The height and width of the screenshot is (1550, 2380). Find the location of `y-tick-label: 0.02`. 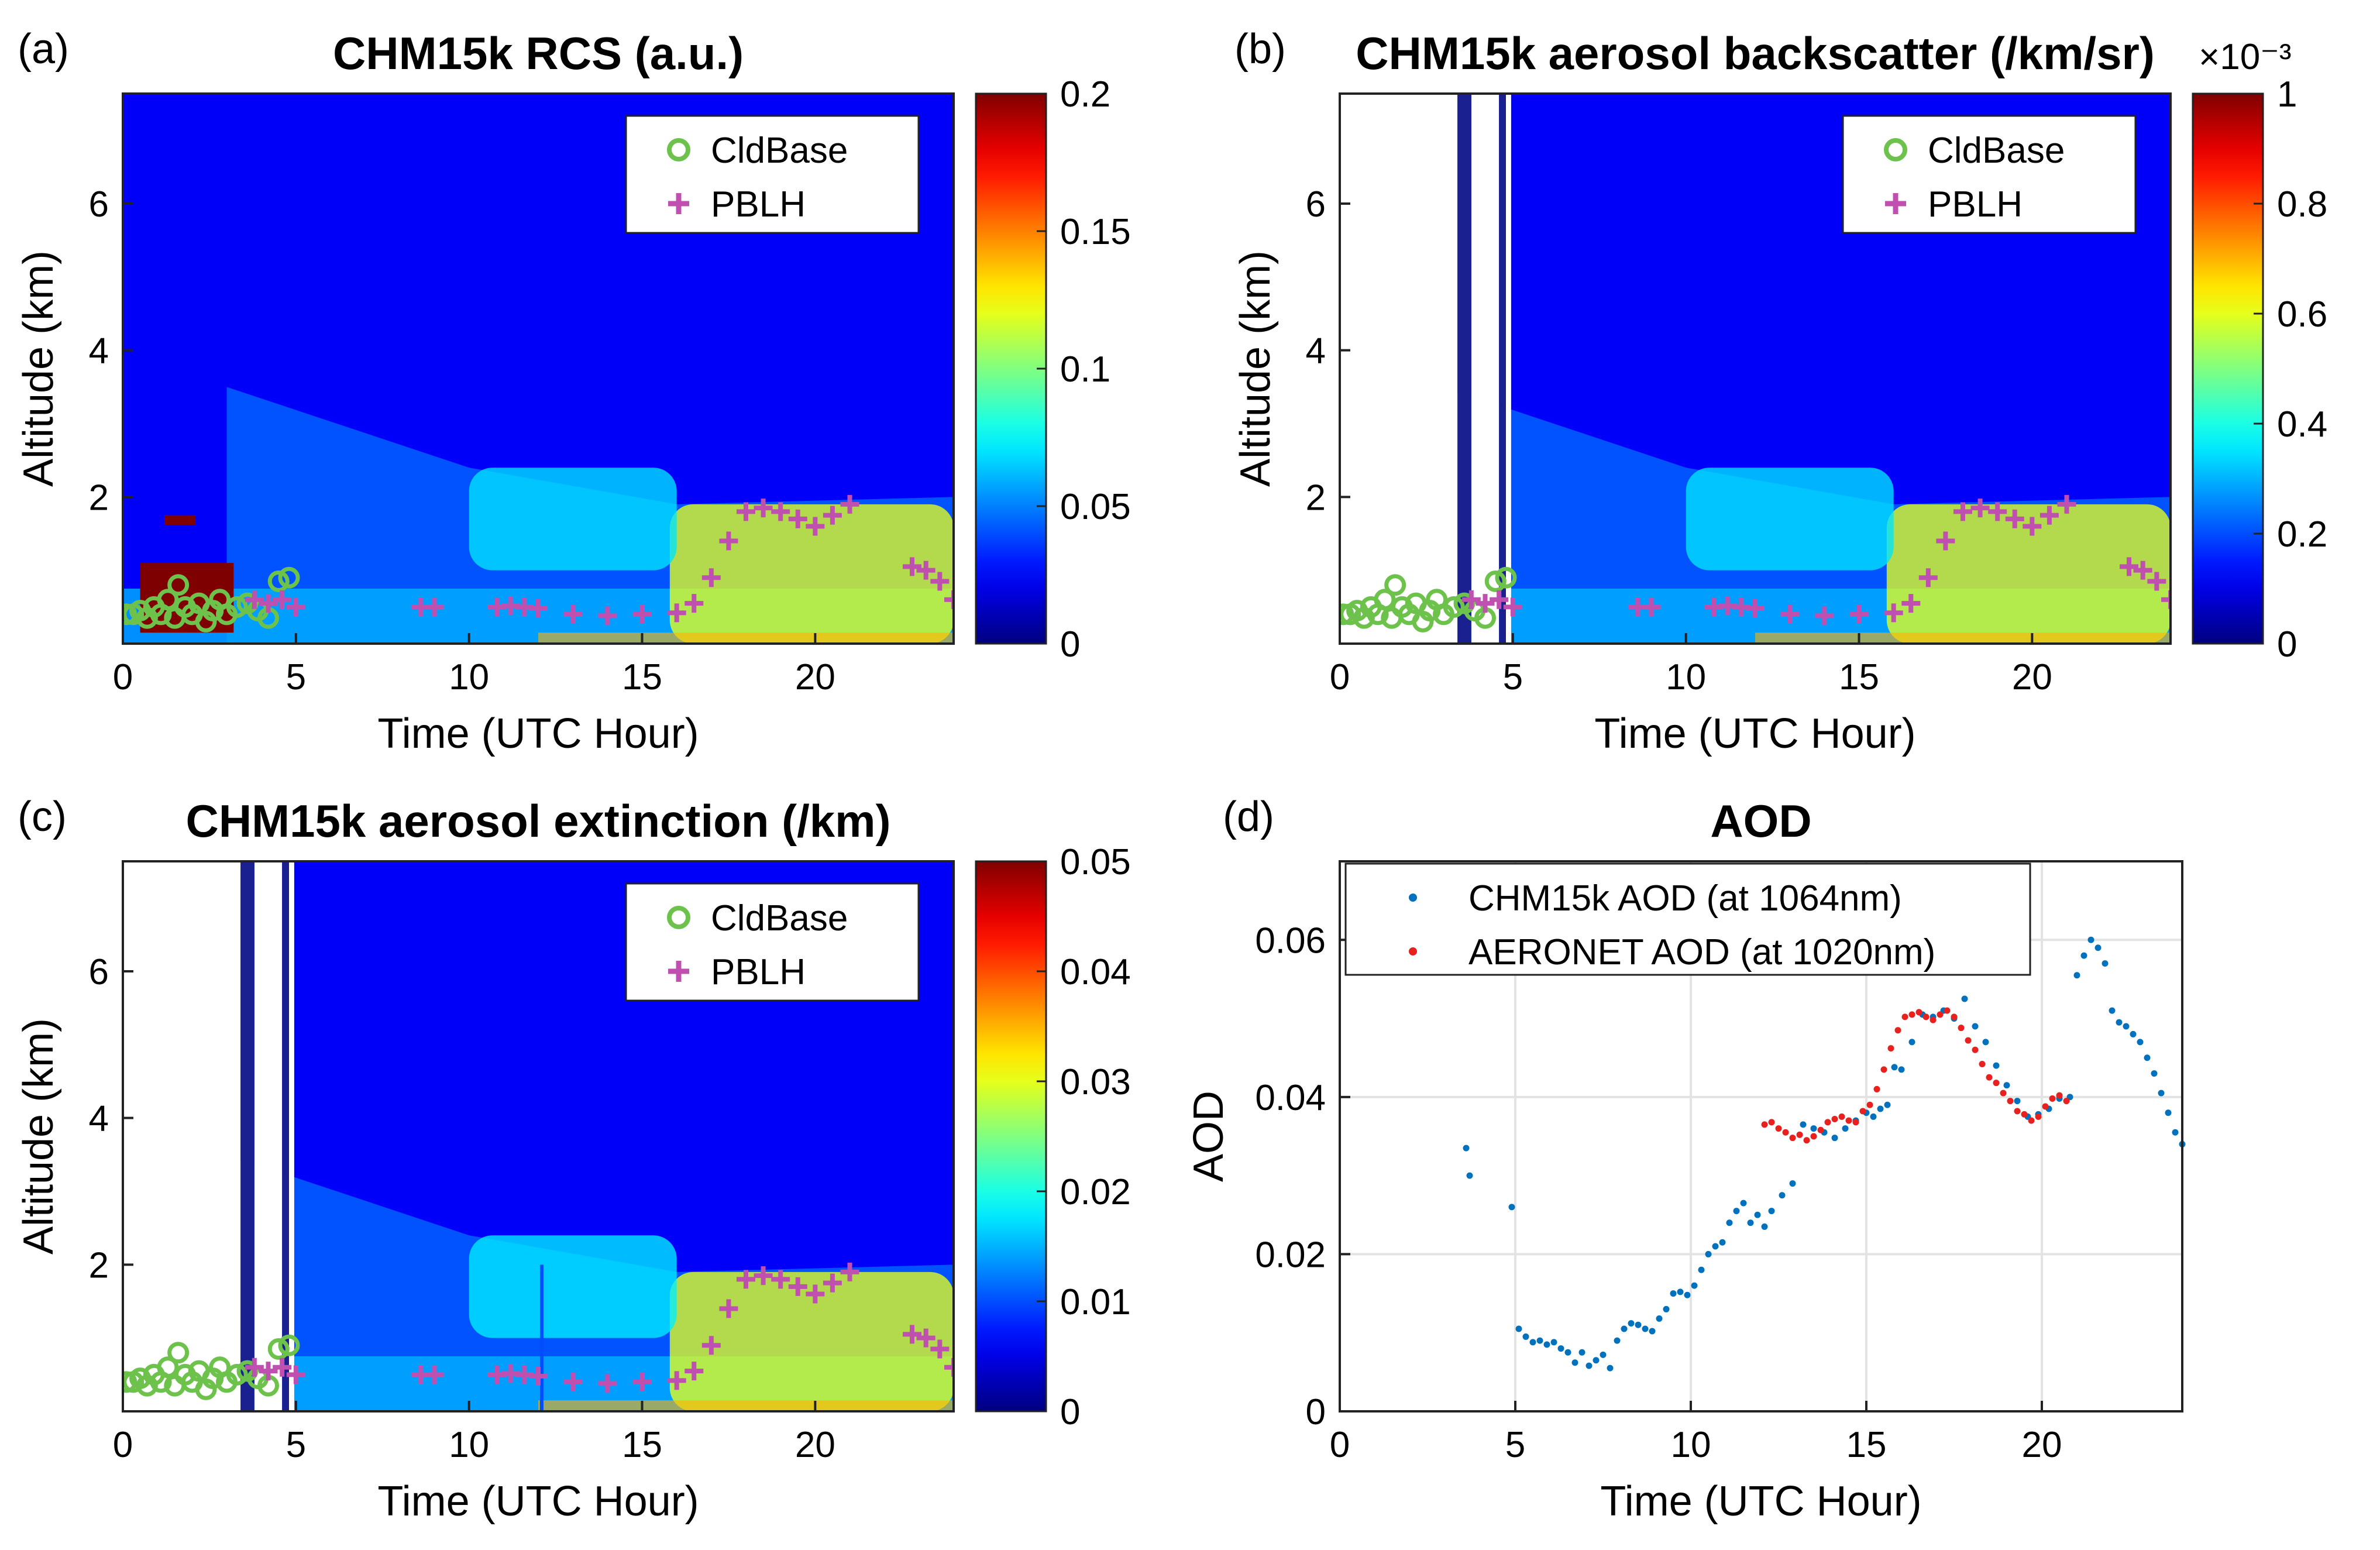

y-tick-label: 0.02 is located at coordinates (1290, 1255).